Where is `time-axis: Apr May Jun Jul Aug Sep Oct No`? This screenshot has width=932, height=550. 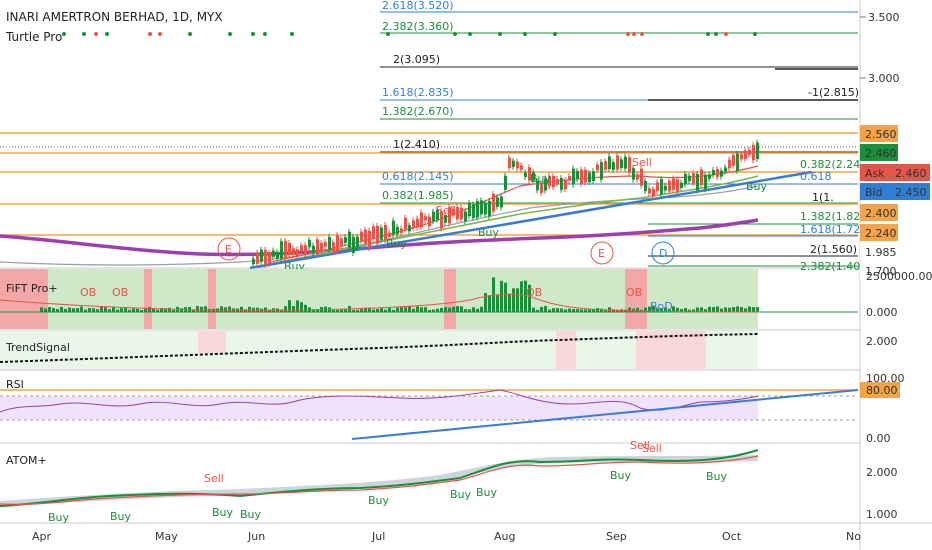
time-axis: Apr May Jun Jul Aug Sep Oct No is located at coordinates (446, 536).